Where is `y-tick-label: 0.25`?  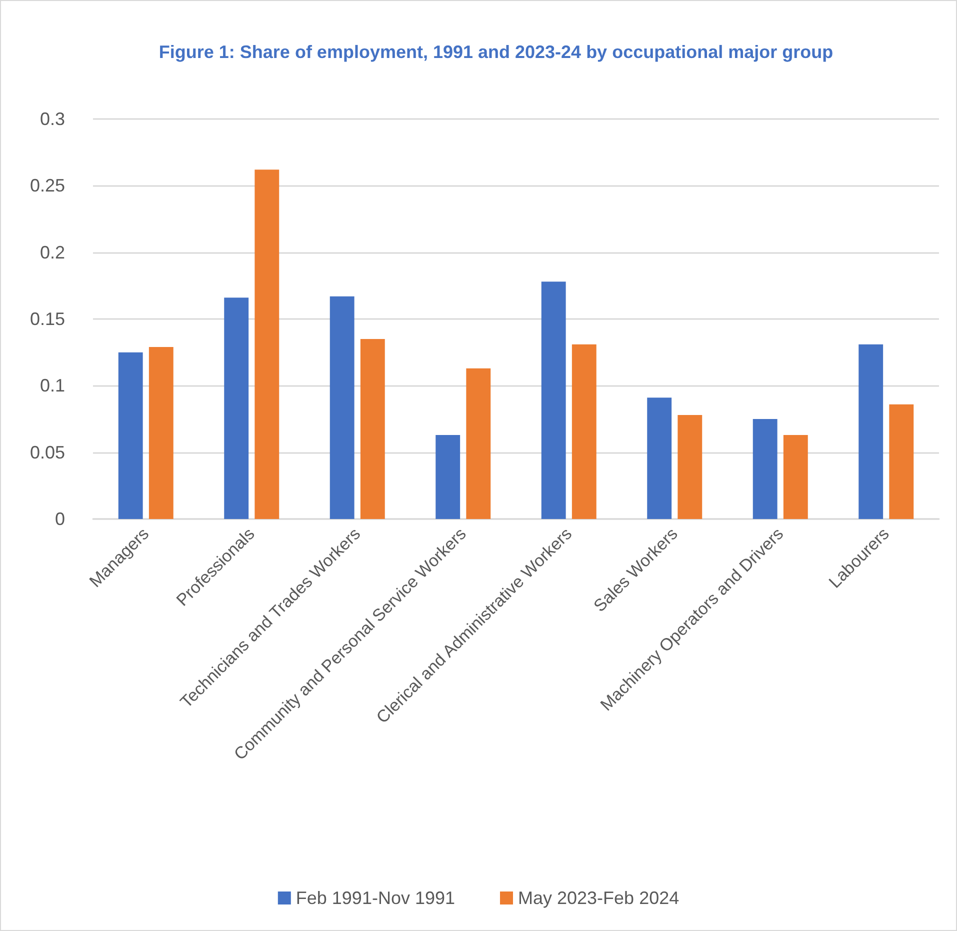
y-tick-label: 0.25 is located at coordinates (47, 186).